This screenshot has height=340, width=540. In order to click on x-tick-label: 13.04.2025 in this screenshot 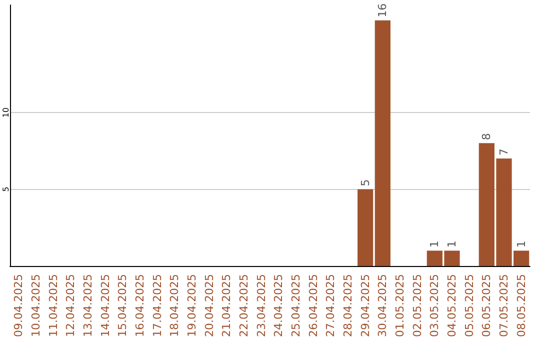, I will do `click(88, 306)`.